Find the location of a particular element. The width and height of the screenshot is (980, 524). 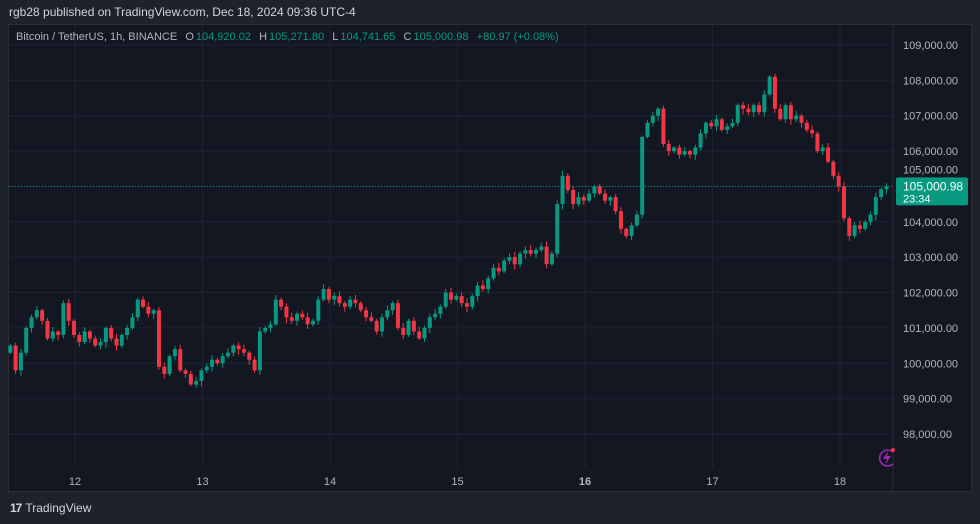

open-label: O is located at coordinates (189, 37).